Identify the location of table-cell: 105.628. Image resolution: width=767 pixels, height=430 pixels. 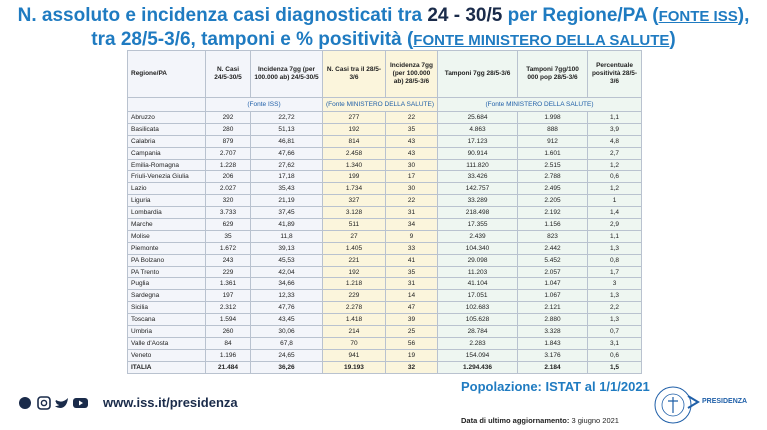
(478, 320).